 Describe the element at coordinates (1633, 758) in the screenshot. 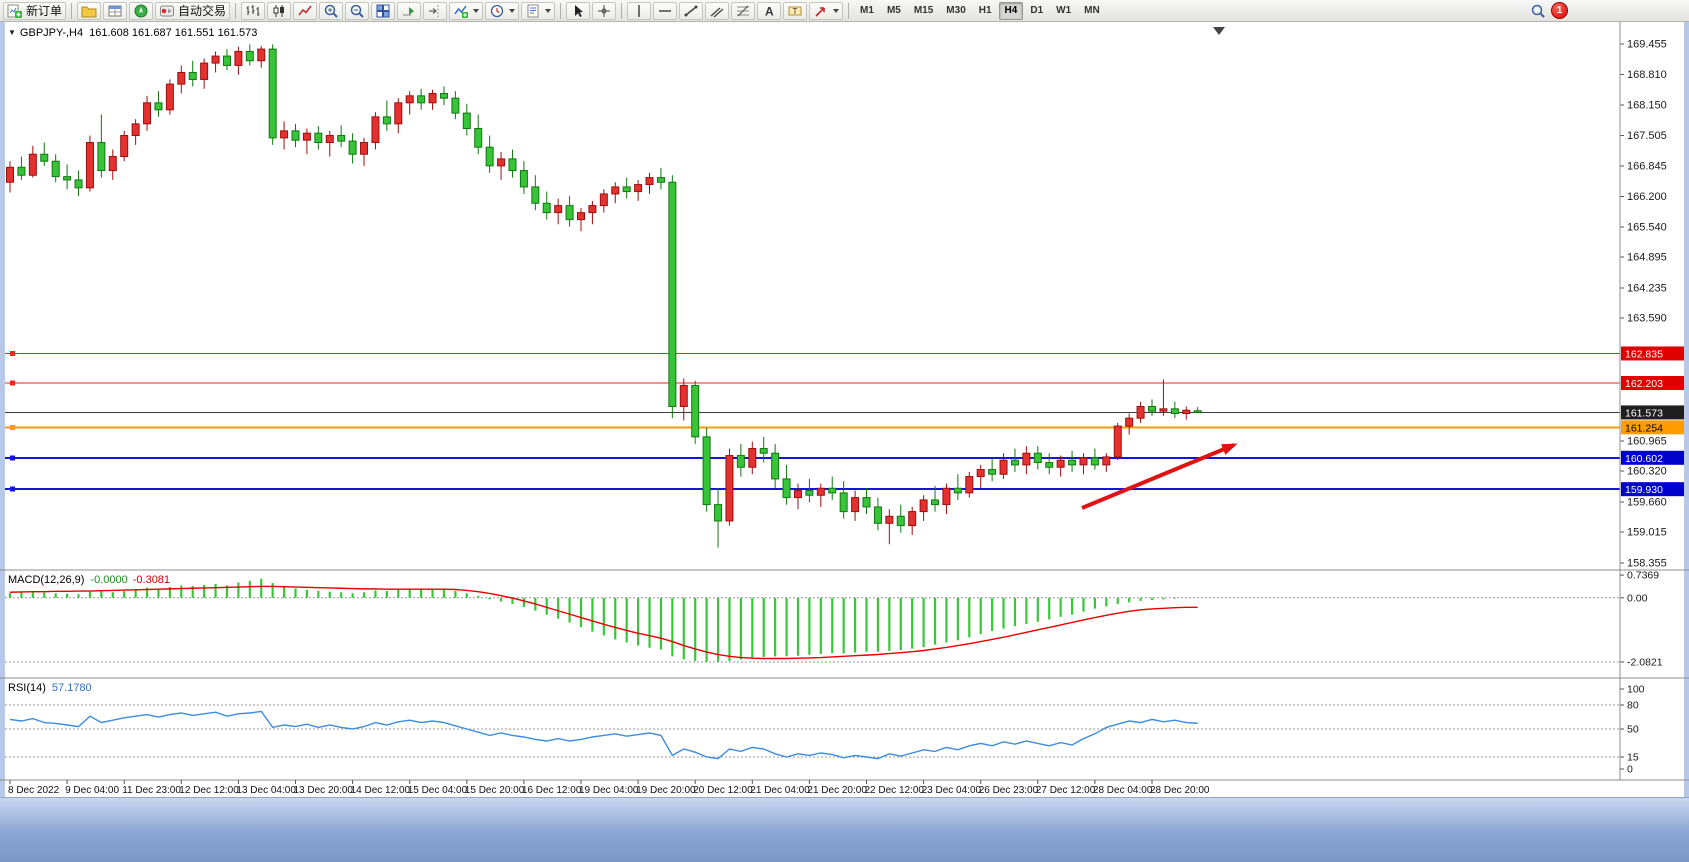

I see `svg-text: 15` at that location.